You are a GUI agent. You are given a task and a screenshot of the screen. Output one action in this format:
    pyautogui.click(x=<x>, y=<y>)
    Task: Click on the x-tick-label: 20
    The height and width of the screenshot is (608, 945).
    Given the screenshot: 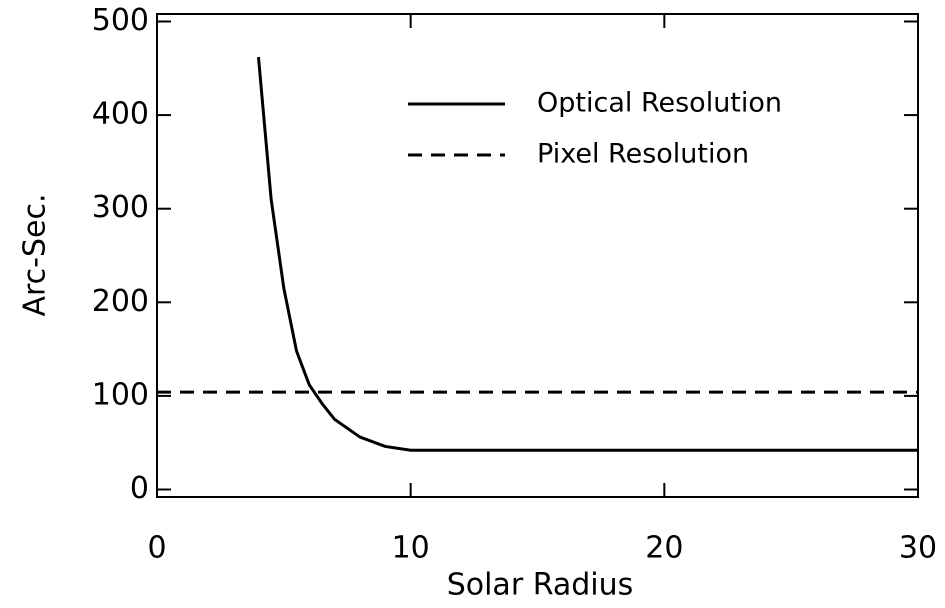 What is the action you would take?
    pyautogui.click(x=664, y=548)
    